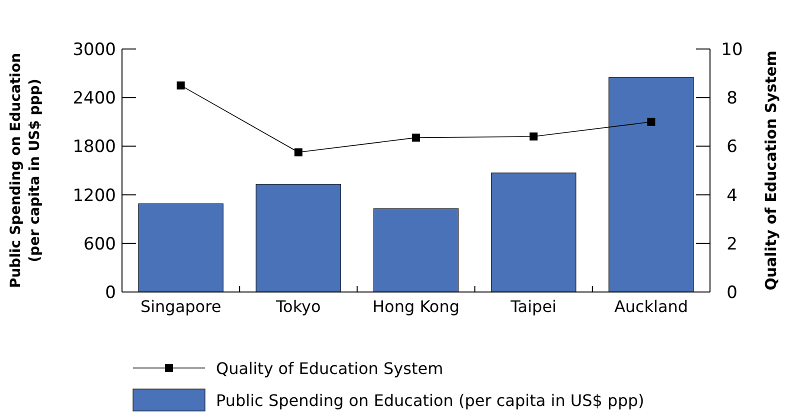 This screenshot has width=788, height=414. What do you see at coordinates (25, 170) in the screenshot?
I see `y-axis-title: Public Spending on Education (per capita in US$ ppp)` at bounding box center [25, 170].